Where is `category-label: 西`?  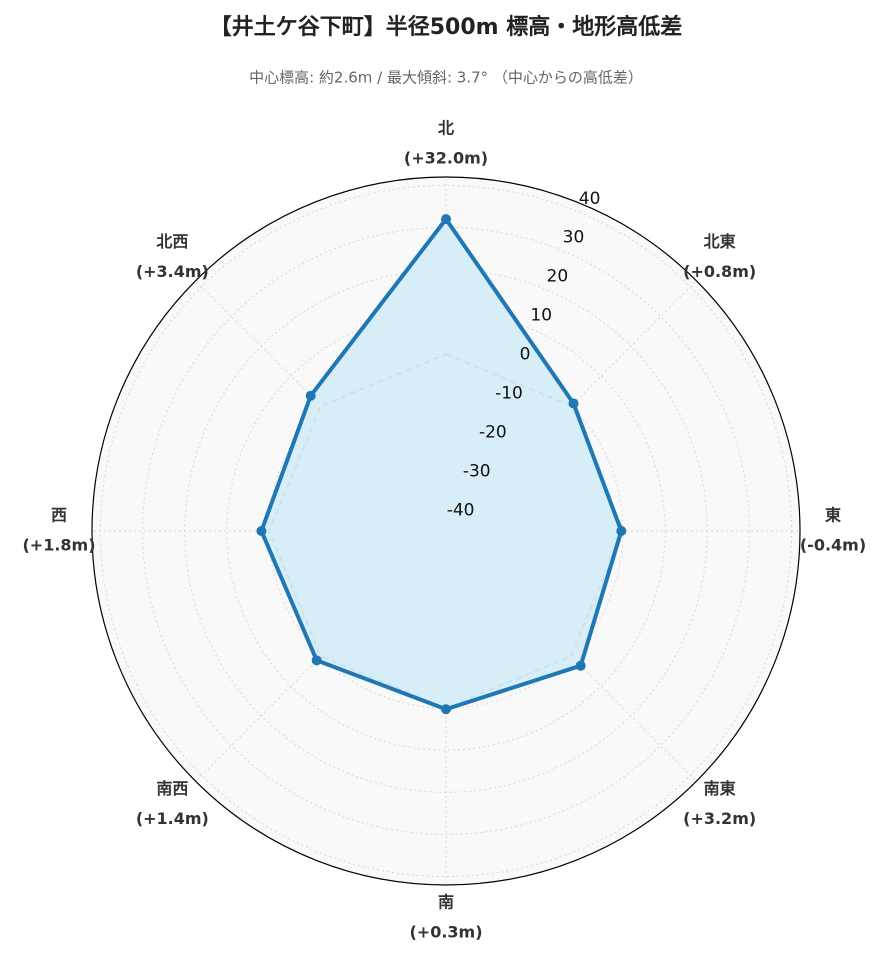 category-label: 西 is located at coordinates (59, 515).